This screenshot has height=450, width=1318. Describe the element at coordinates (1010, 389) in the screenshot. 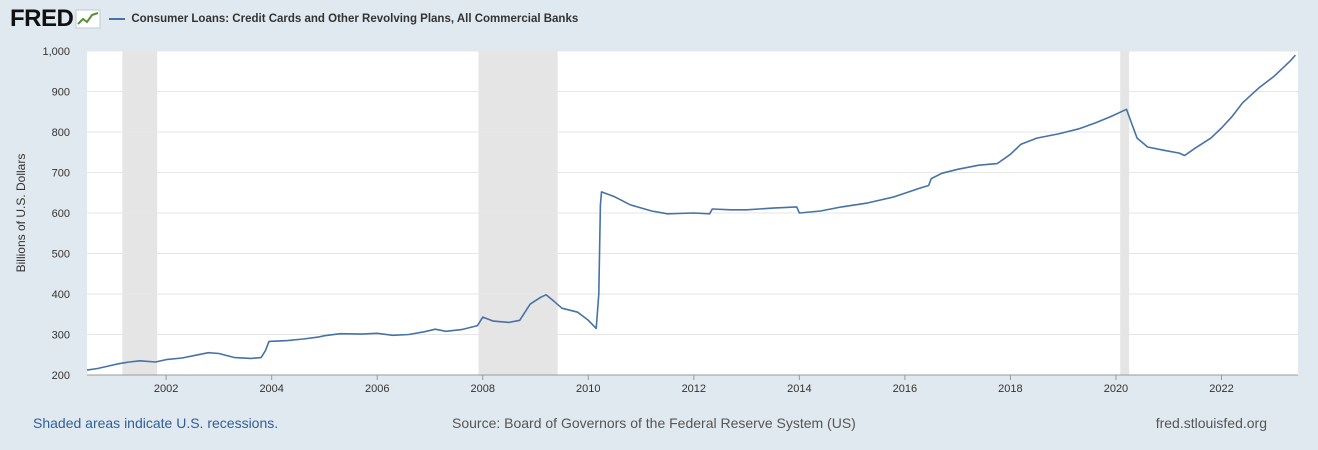

I see `x-tick-label: 2018` at that location.